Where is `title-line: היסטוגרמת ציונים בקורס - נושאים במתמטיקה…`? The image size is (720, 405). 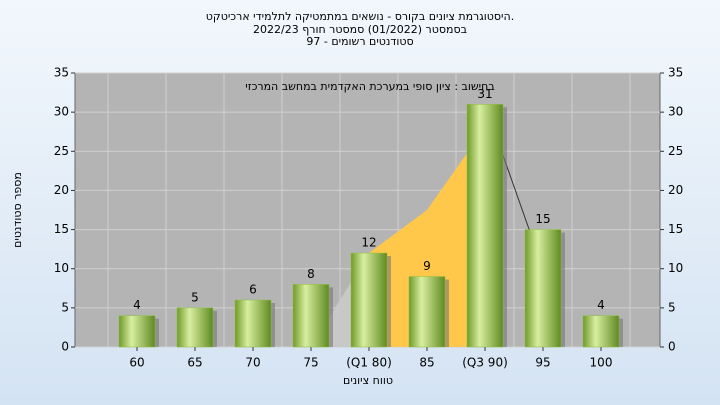 title-line: היסטוגרמת ציונים בקורס - נושאים במתמטיקה… is located at coordinates (360, 16).